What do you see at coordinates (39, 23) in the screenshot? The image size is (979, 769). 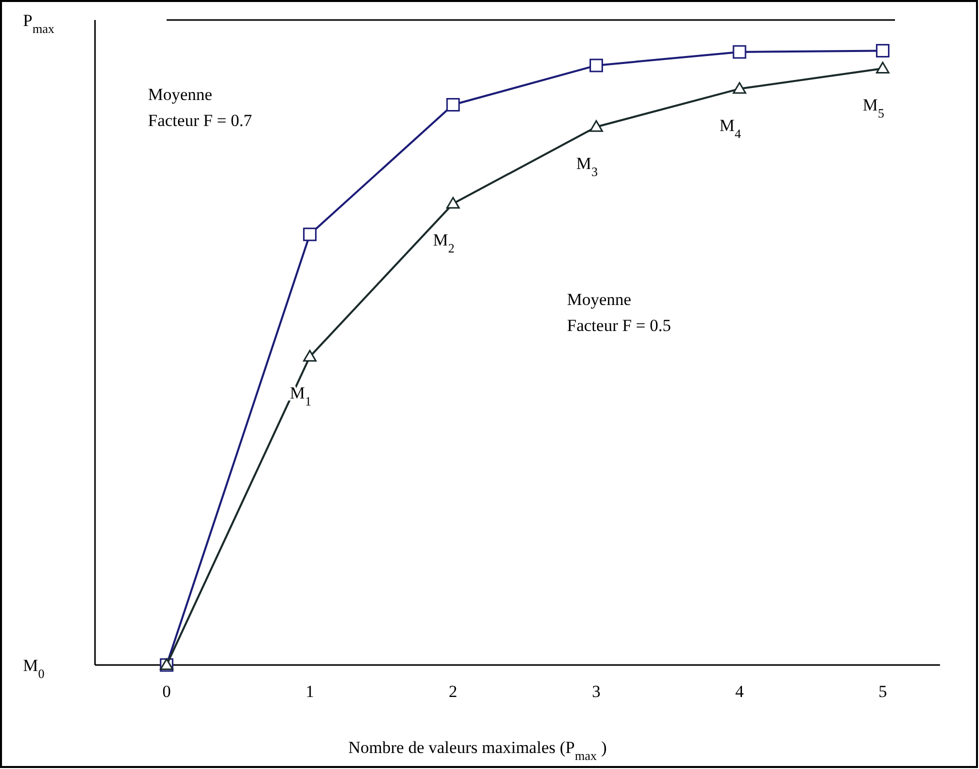 I see `ref-line-label: P$_{max}$` at bounding box center [39, 23].